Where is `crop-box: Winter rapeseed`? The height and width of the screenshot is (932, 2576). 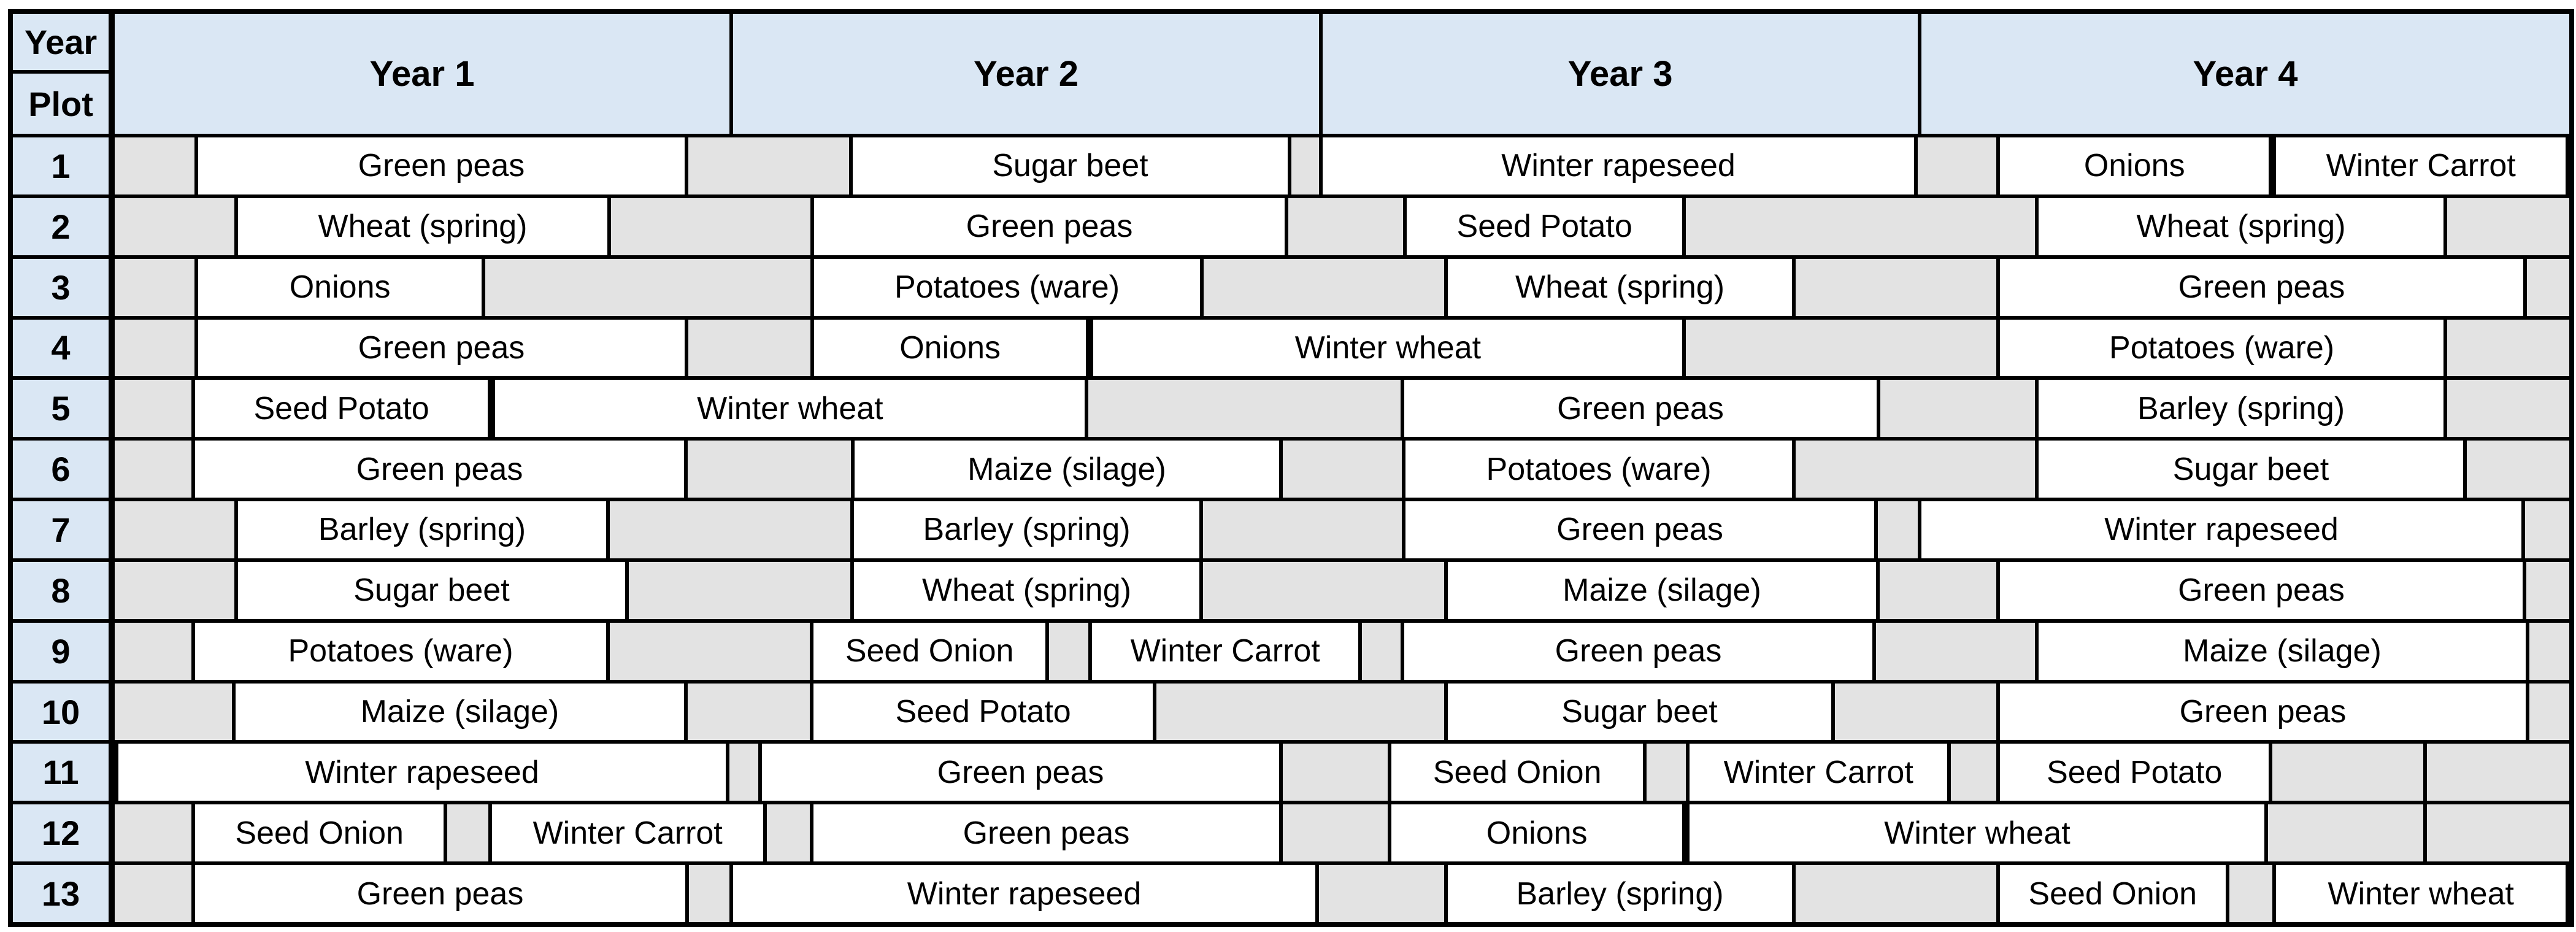
crop-box: Winter rapeseed is located at coordinates (1618, 166).